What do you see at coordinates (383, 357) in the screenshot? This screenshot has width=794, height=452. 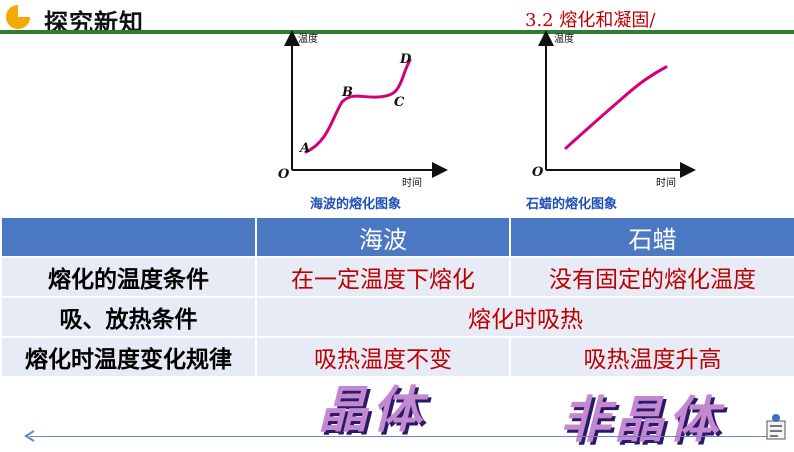 I see `cell-haibo-temperature-change: 吸热温度不变` at bounding box center [383, 357].